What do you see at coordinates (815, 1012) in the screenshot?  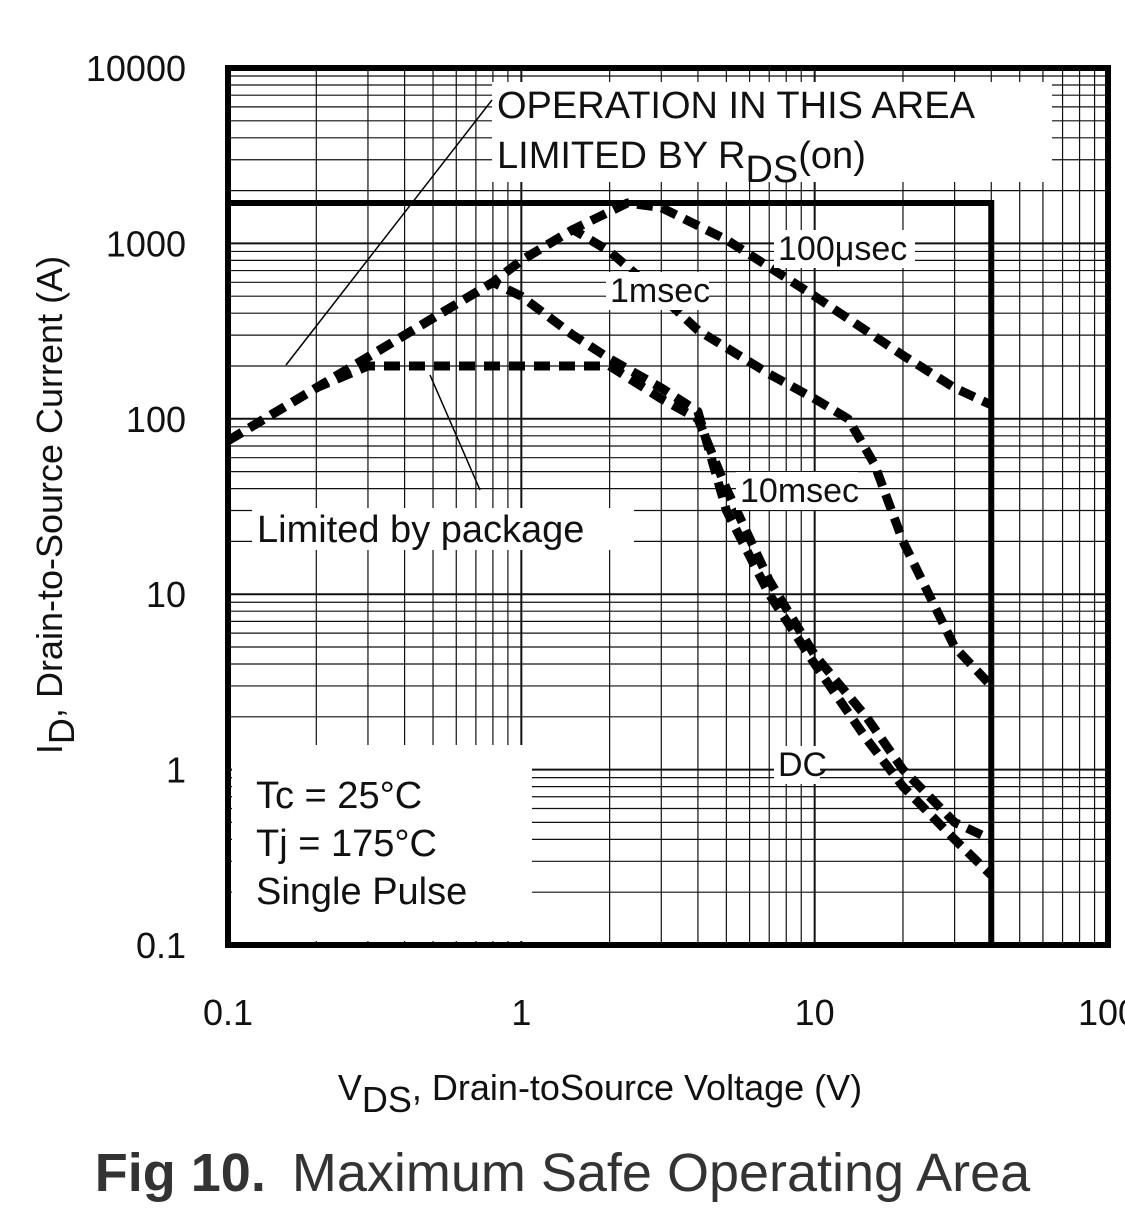 I see `x-tick-label: 10` at bounding box center [815, 1012].